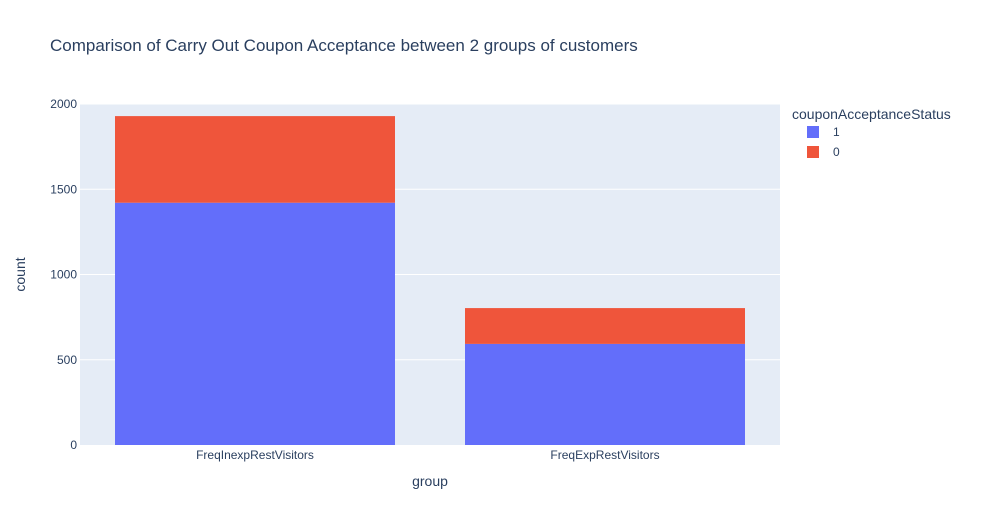 Image resolution: width=985 pixels, height=525 pixels. Describe the element at coordinates (605, 326) in the screenshot. I see `bar-0-FreqExpRestVisitors` at that location.